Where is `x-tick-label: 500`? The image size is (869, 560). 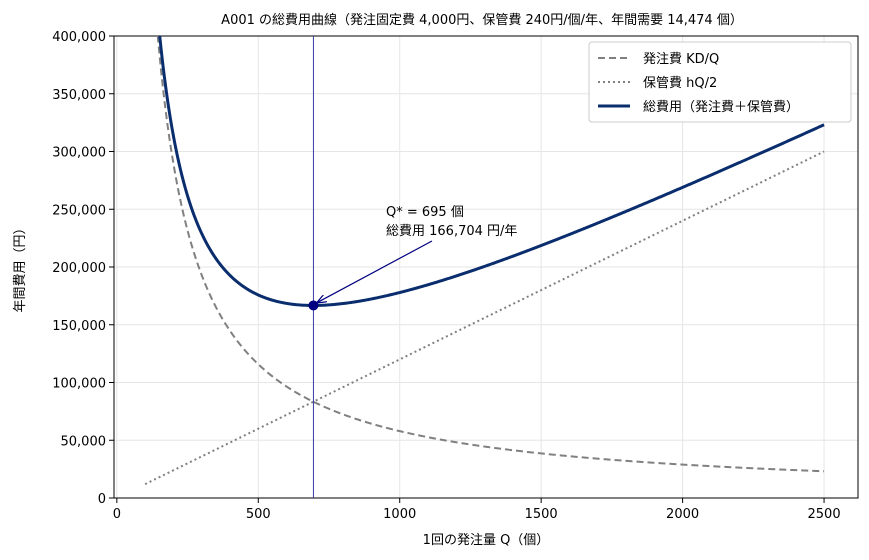
x-tick-label: 500 is located at coordinates (258, 514).